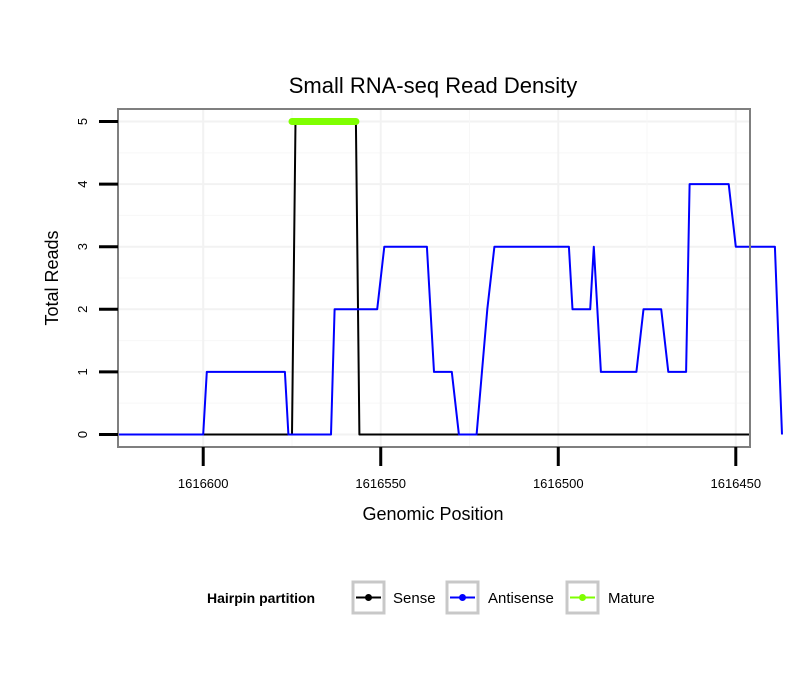 This screenshot has width=810, height=690. What do you see at coordinates (52, 277) in the screenshot?
I see `y-axis-title: Total Reads` at bounding box center [52, 277].